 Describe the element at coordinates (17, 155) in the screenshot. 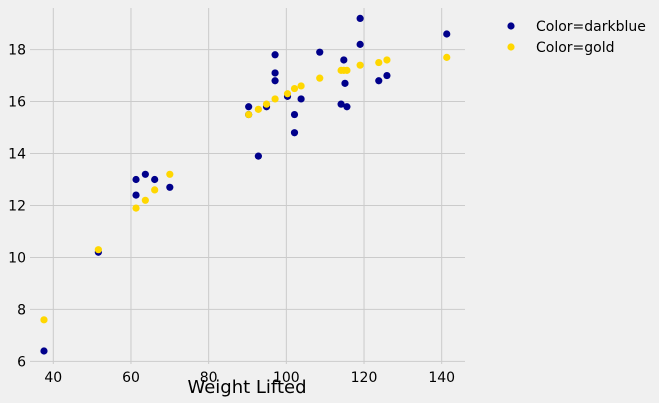

I see `y-tick-label: 14` at that location.